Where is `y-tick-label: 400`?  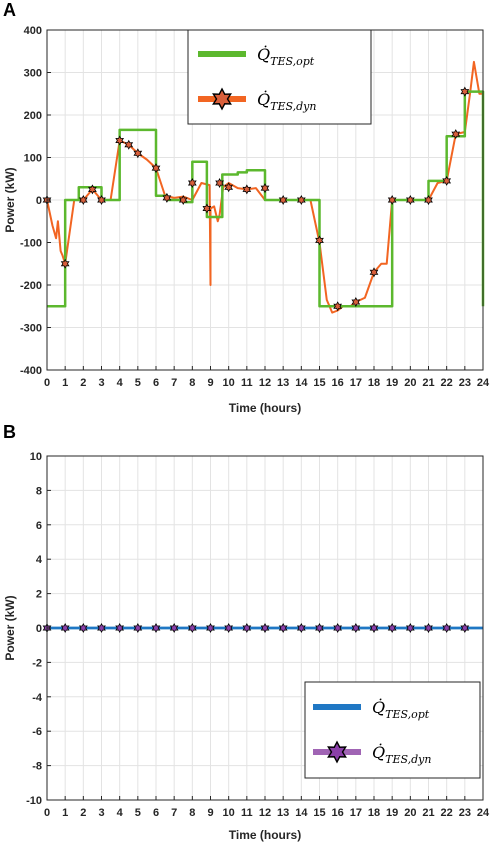
y-tick-label: 400 is located at coordinates (33, 31).